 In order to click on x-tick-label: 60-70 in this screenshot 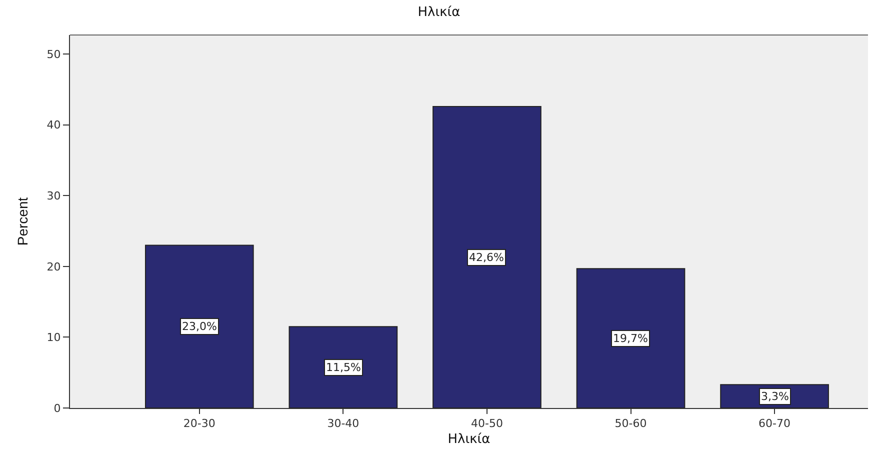, I will do `click(774, 423)`.